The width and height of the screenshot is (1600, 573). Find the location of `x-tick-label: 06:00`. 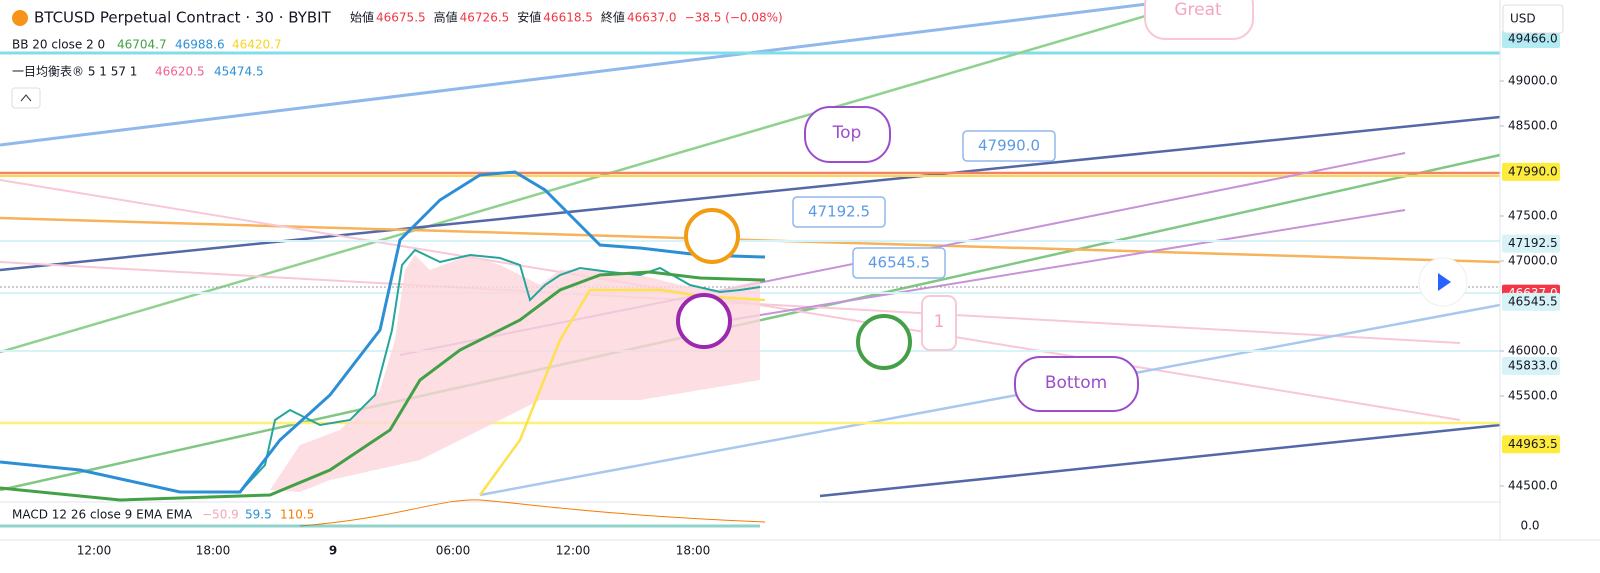

x-tick-label: 06:00 is located at coordinates (453, 551).